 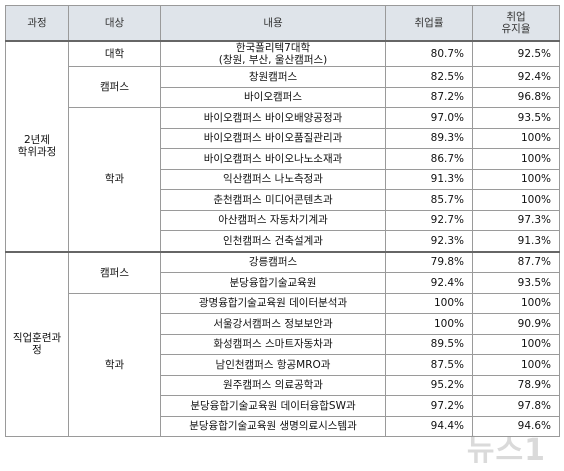 I want to click on table-row: 춘천캠퍼스 미디어콘텐츠과 85.7% 100%, so click(x=283, y=200).